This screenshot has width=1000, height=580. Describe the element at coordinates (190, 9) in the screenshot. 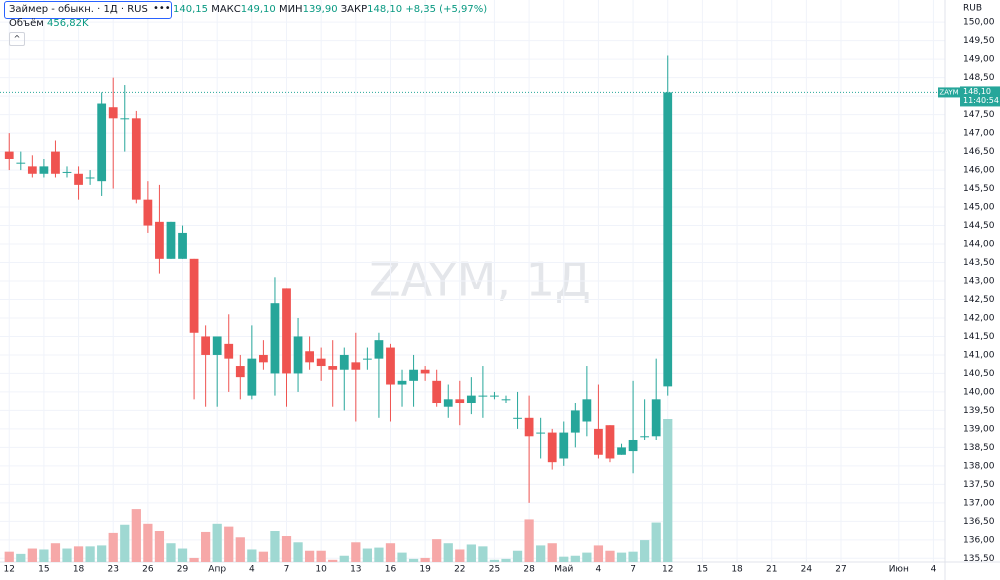

I see `open-value: 140,15` at that location.